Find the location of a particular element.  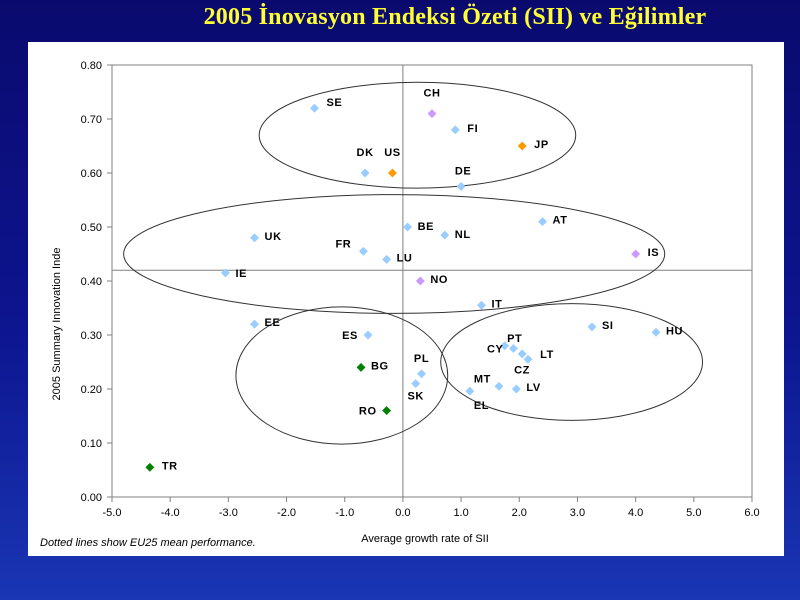

point-fr is located at coordinates (363, 251).